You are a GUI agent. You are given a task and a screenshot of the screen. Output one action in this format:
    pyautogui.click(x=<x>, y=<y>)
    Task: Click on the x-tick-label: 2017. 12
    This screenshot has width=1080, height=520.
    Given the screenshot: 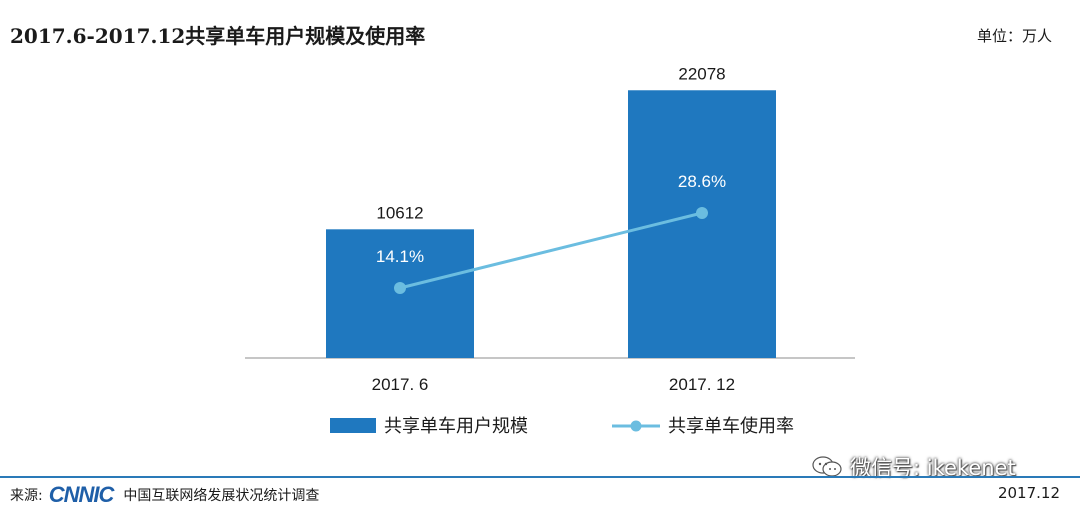 What is the action you would take?
    pyautogui.click(x=702, y=384)
    